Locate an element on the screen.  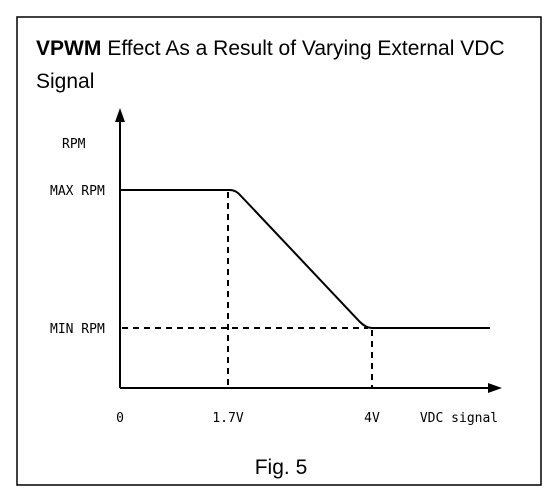
y-tick-label: MIN RPM is located at coordinates (77, 329).